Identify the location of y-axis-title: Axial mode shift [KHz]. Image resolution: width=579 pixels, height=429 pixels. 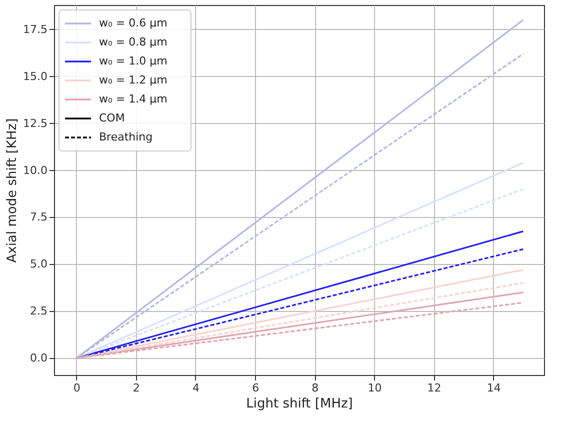
(12, 190).